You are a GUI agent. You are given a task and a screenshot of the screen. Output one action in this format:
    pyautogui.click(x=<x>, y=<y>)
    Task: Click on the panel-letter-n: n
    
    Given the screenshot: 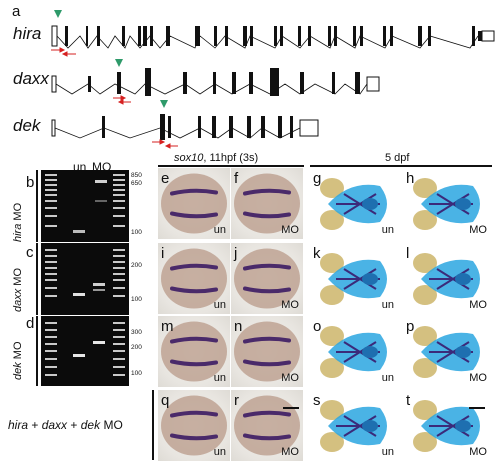 What is the action you would take?
    pyautogui.click(x=238, y=326)
    